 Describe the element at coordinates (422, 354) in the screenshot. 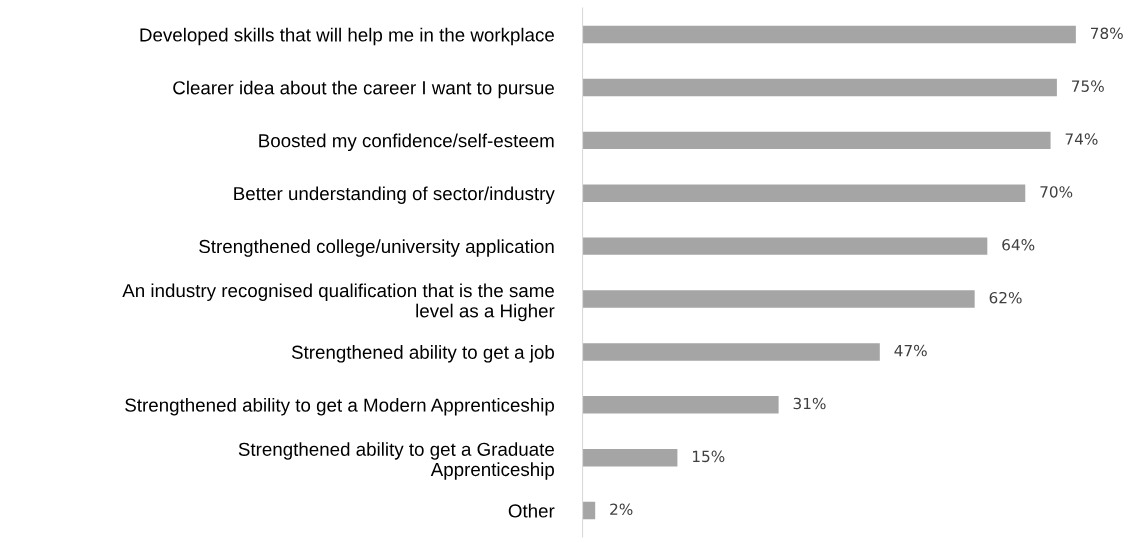

I see `y-tick-label: Strengthened ability to get a job` at that location.